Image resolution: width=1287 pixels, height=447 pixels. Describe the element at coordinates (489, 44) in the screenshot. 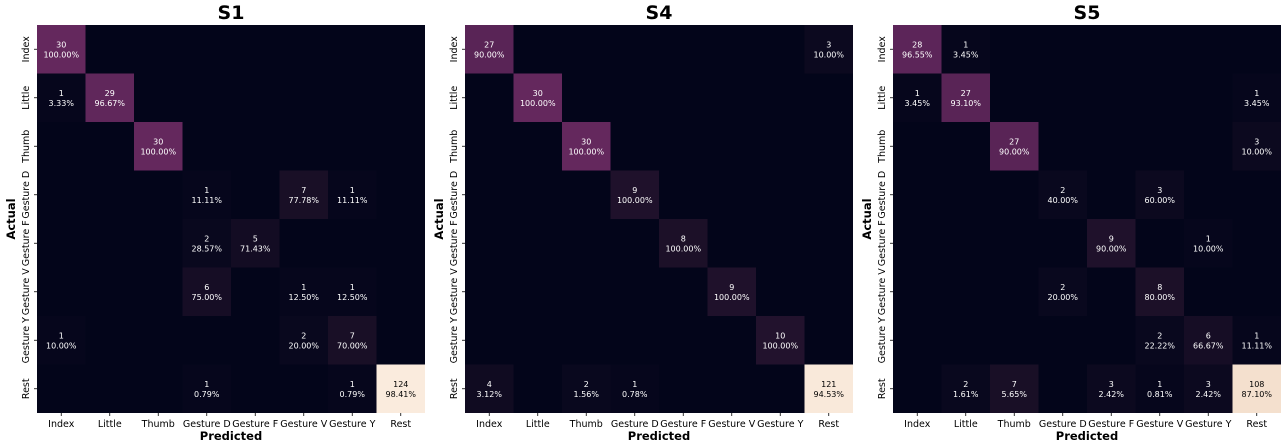

I see `cell-count-label: 27` at that location.